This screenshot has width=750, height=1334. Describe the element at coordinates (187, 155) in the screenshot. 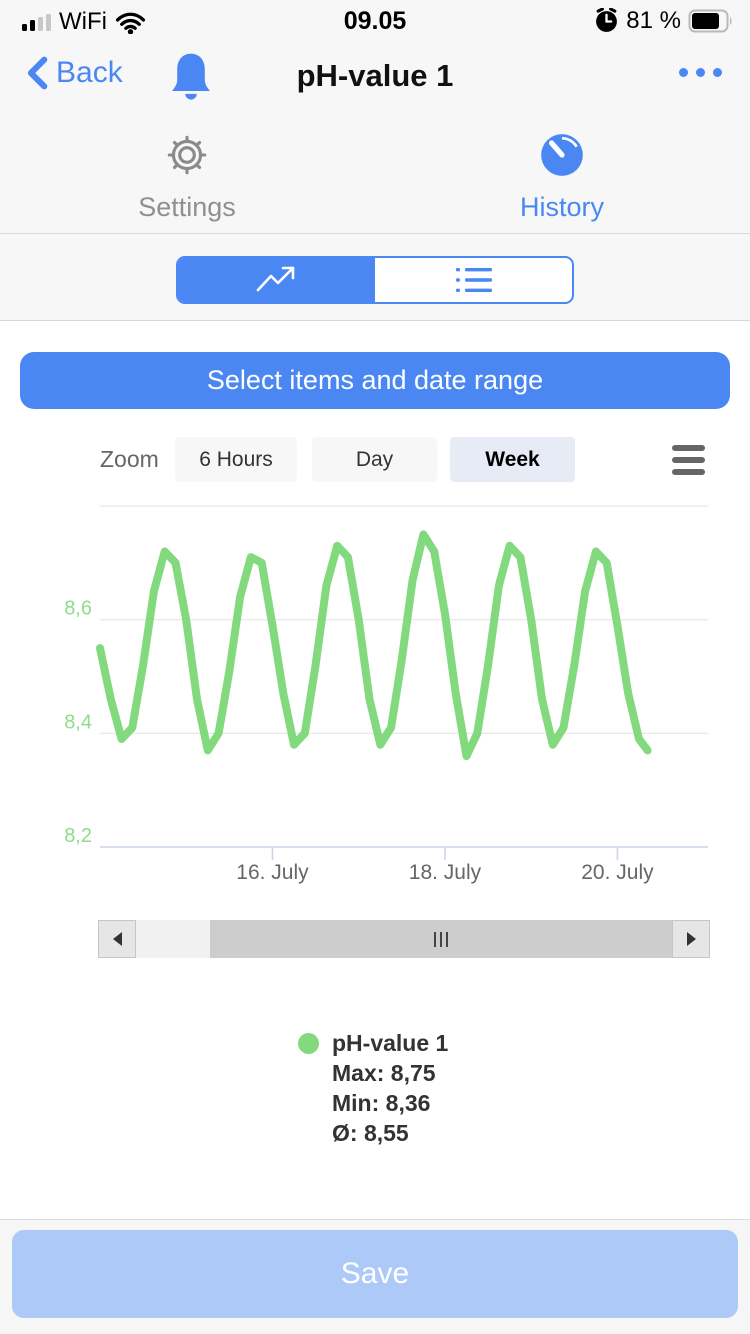

I see `gear-icon` at that location.